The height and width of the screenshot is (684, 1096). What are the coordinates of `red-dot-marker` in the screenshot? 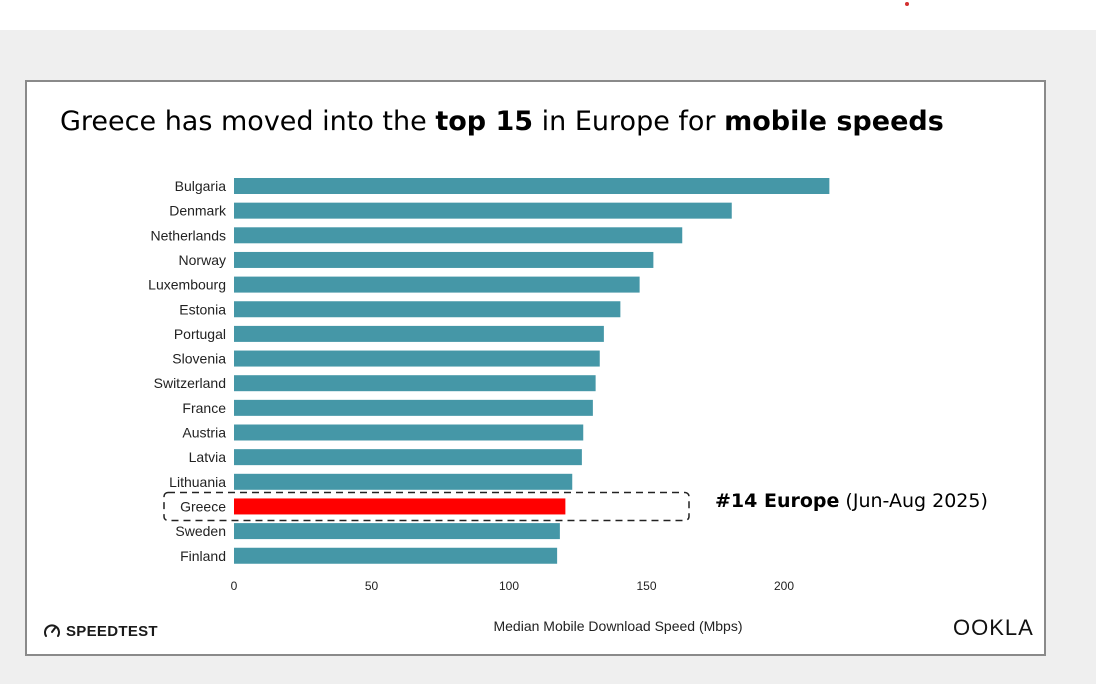 It's located at (907, 4).